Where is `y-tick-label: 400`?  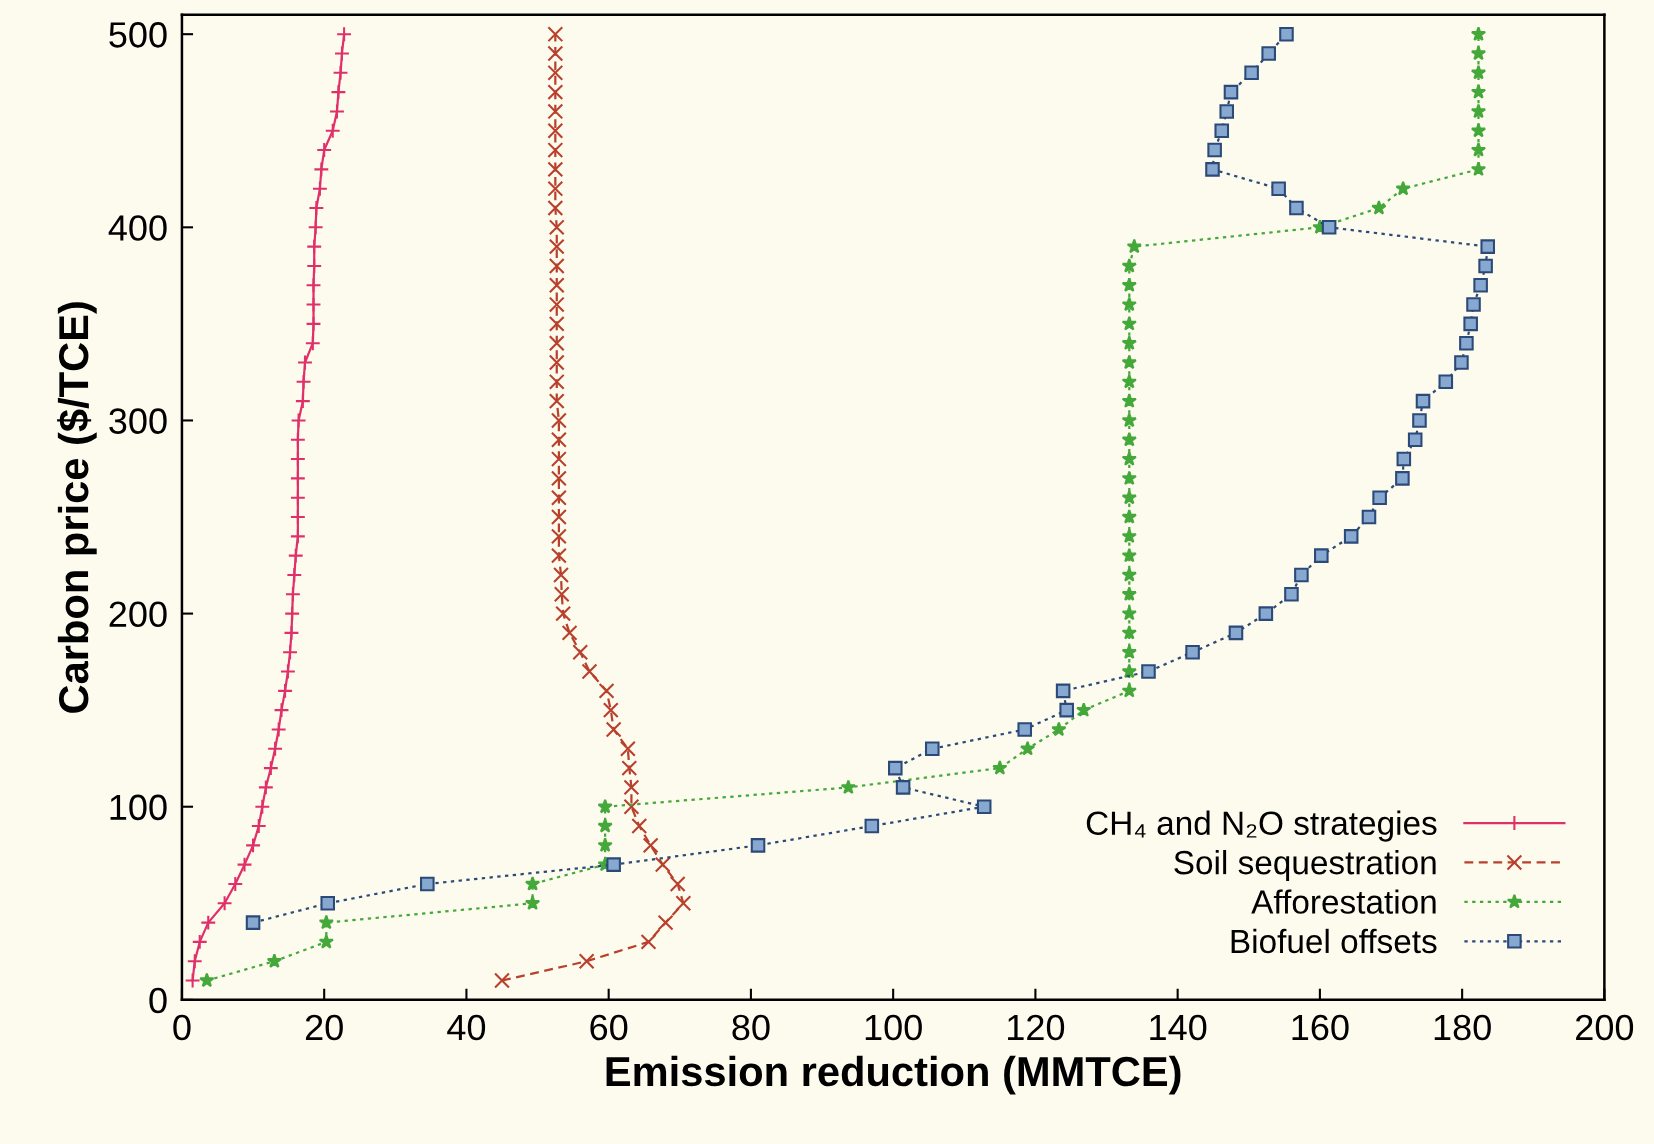
y-tick-label: 400 is located at coordinates (137, 228).